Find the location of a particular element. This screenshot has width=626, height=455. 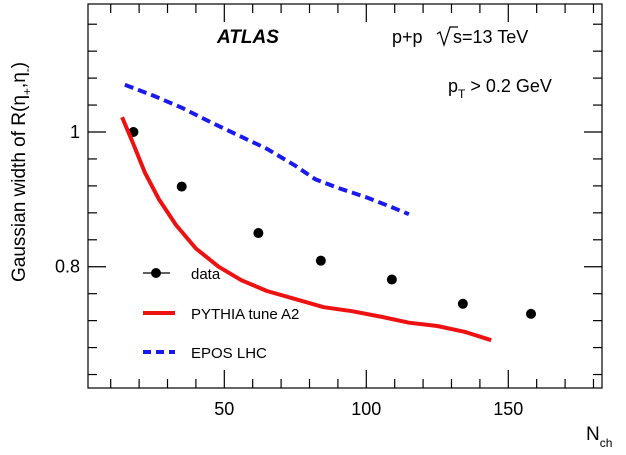

epos-curve is located at coordinates (267, 149).